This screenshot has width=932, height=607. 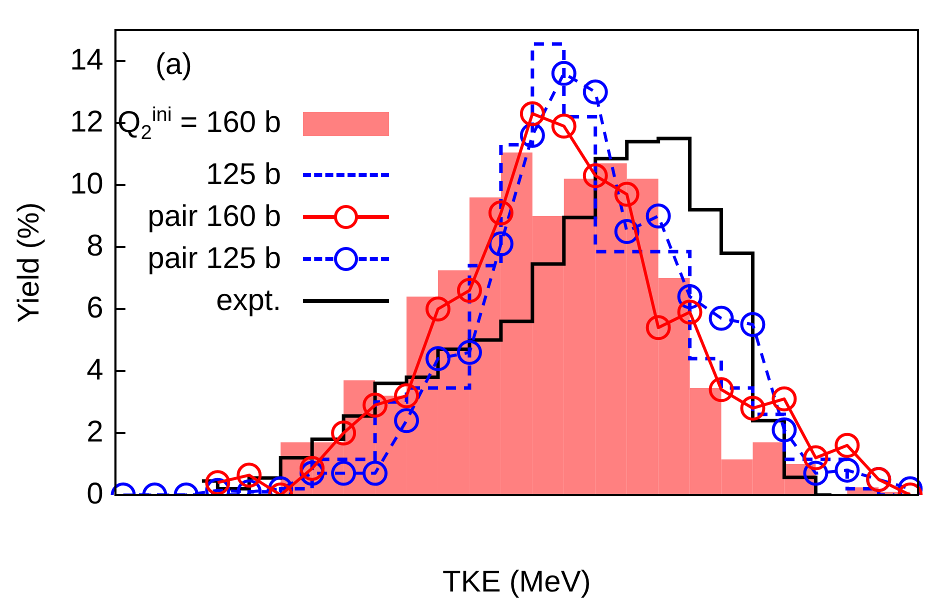 I want to click on y-tick-label: 10, so click(x=87, y=183).